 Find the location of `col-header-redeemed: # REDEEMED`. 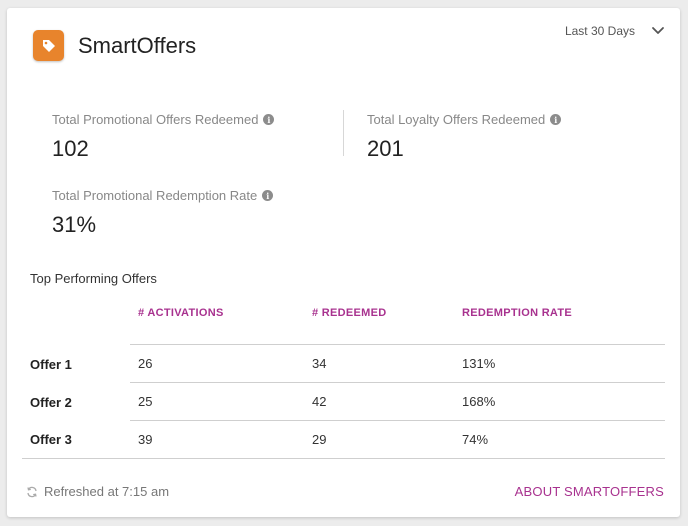

col-header-redeemed: # REDEEMED is located at coordinates (349, 313).